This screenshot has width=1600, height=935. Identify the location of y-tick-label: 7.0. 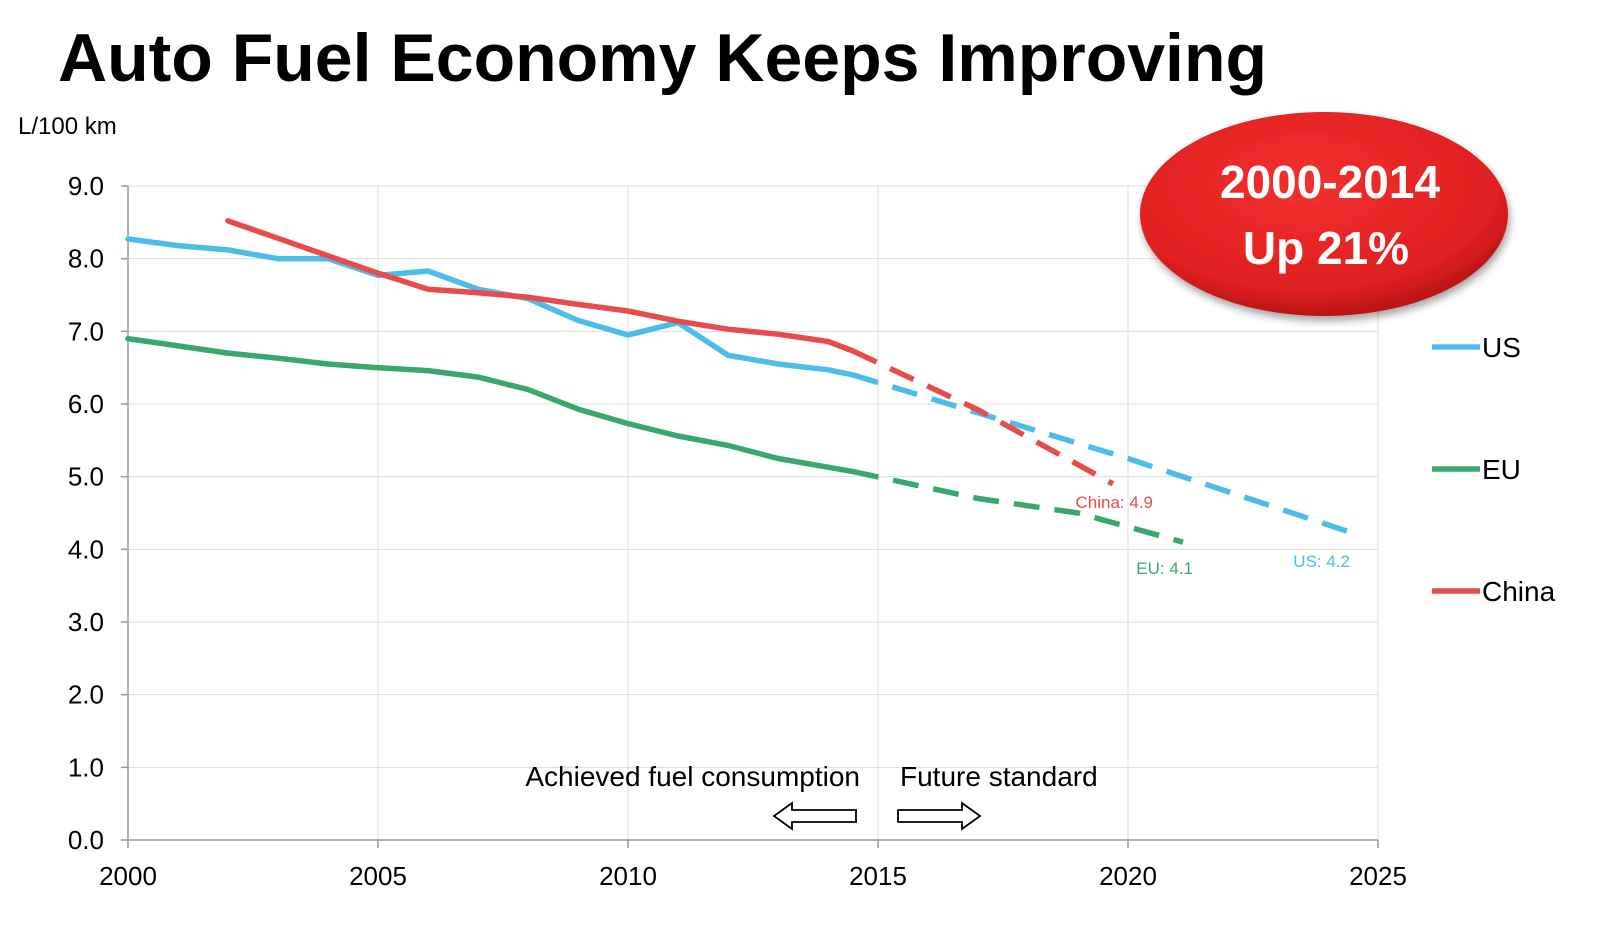
(86, 331).